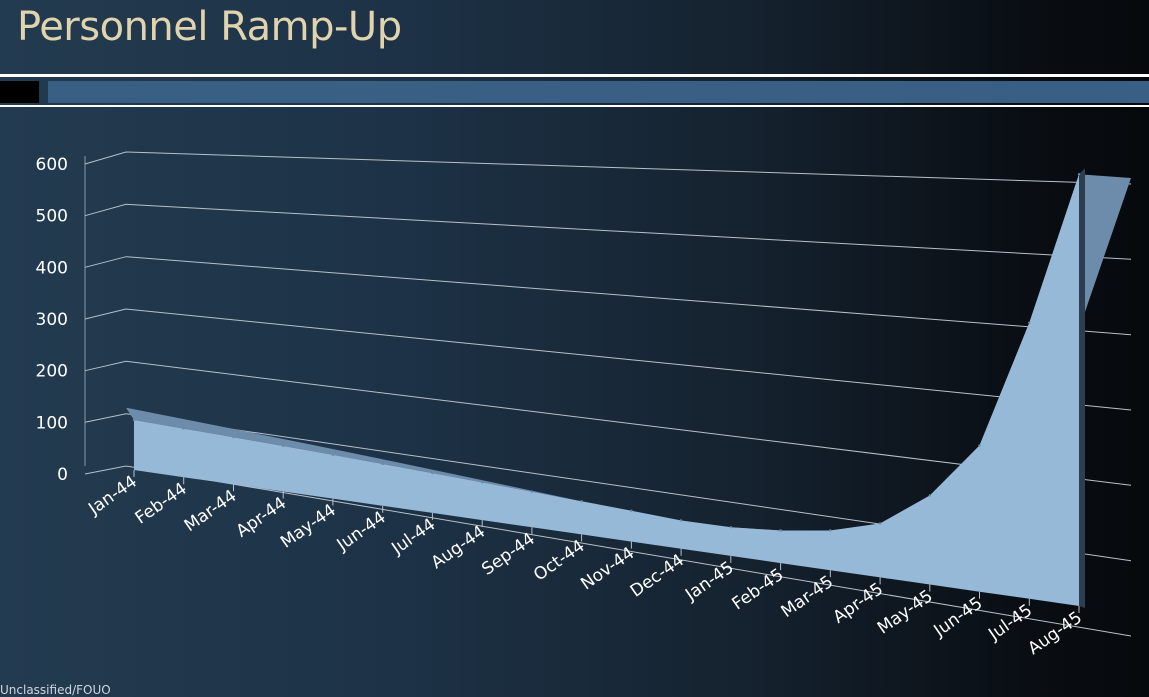  What do you see at coordinates (209, 27) in the screenshot?
I see `slide-title: Personnel Ramp-Up` at bounding box center [209, 27].